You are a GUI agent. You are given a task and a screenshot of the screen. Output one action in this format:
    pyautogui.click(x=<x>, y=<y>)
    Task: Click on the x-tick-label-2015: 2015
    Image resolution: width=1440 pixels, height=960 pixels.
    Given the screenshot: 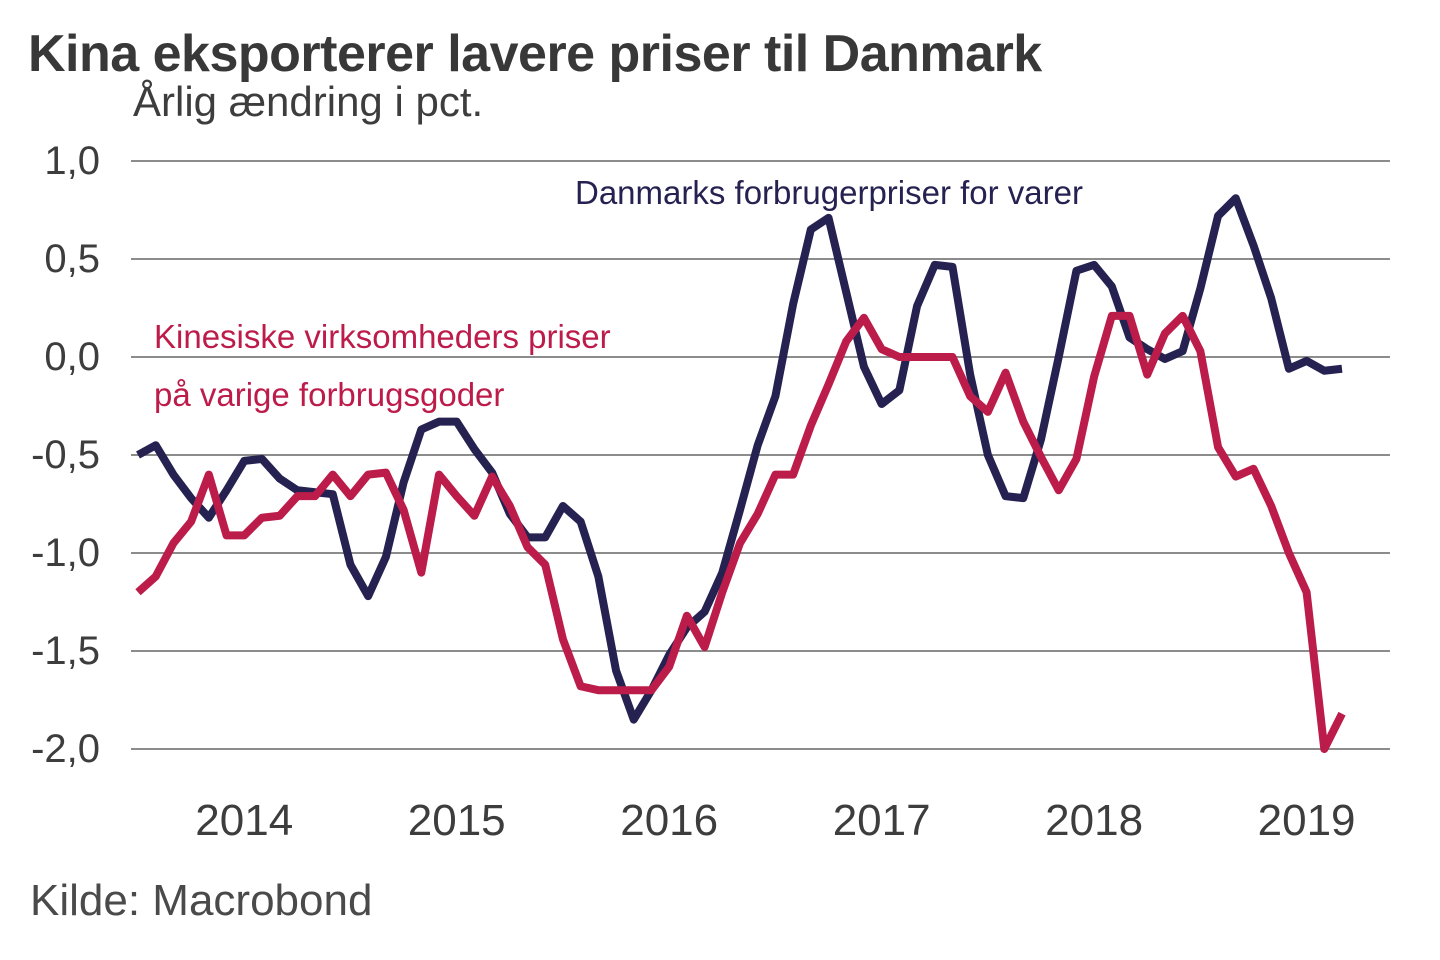 What is the action you would take?
    pyautogui.click(x=456, y=820)
    